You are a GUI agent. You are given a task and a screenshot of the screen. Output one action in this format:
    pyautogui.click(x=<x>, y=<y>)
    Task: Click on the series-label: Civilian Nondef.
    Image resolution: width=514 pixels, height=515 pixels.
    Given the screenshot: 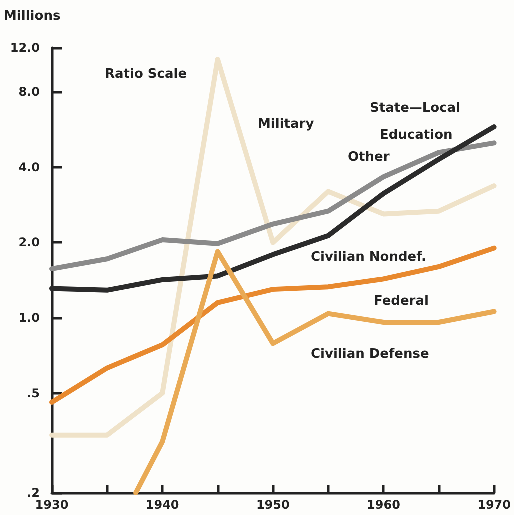 What is the action you would take?
    pyautogui.click(x=368, y=257)
    